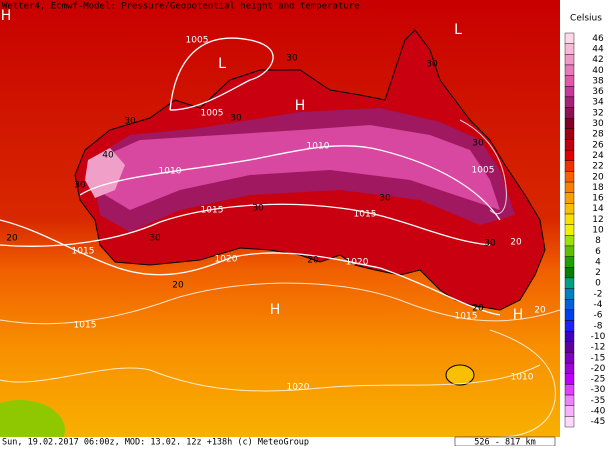  Describe the element at coordinates (108, 156) in the screenshot. I see `contour-label: 40` at that location.